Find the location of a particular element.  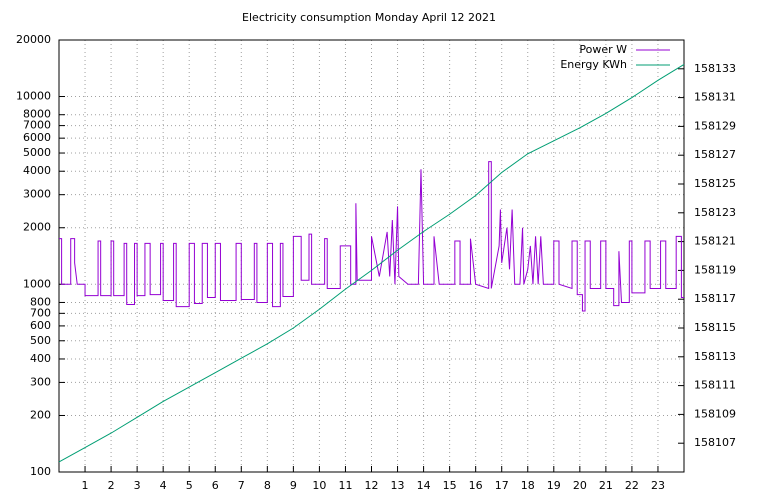

y-tick-label: 7000 is located at coordinates (37, 125).